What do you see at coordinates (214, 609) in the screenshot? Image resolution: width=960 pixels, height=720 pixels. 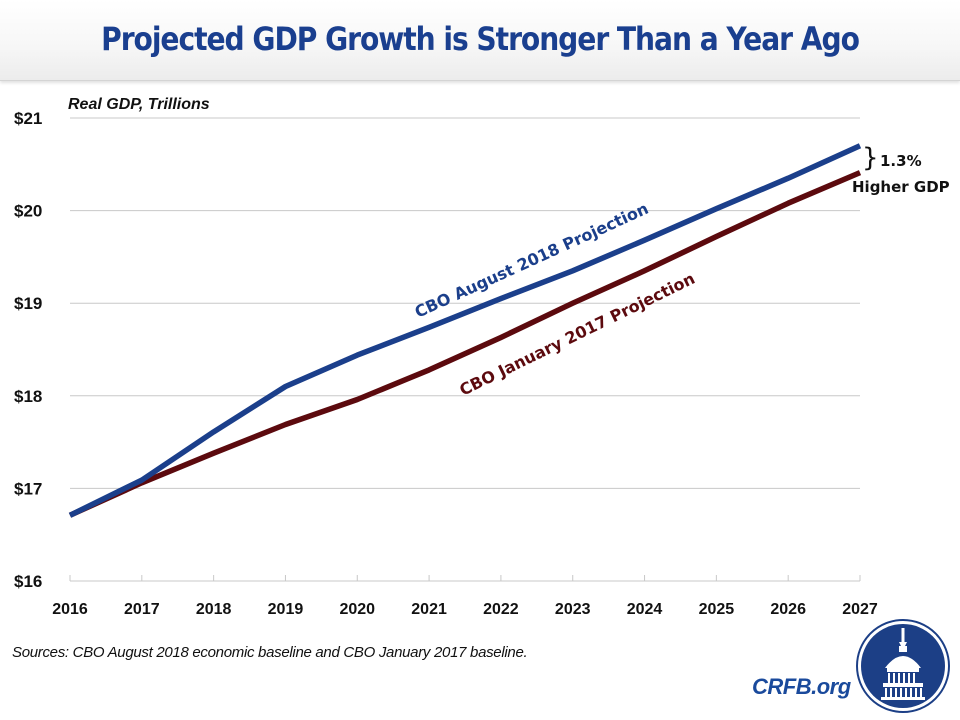 I see `x-tick-label: 2018` at bounding box center [214, 609].